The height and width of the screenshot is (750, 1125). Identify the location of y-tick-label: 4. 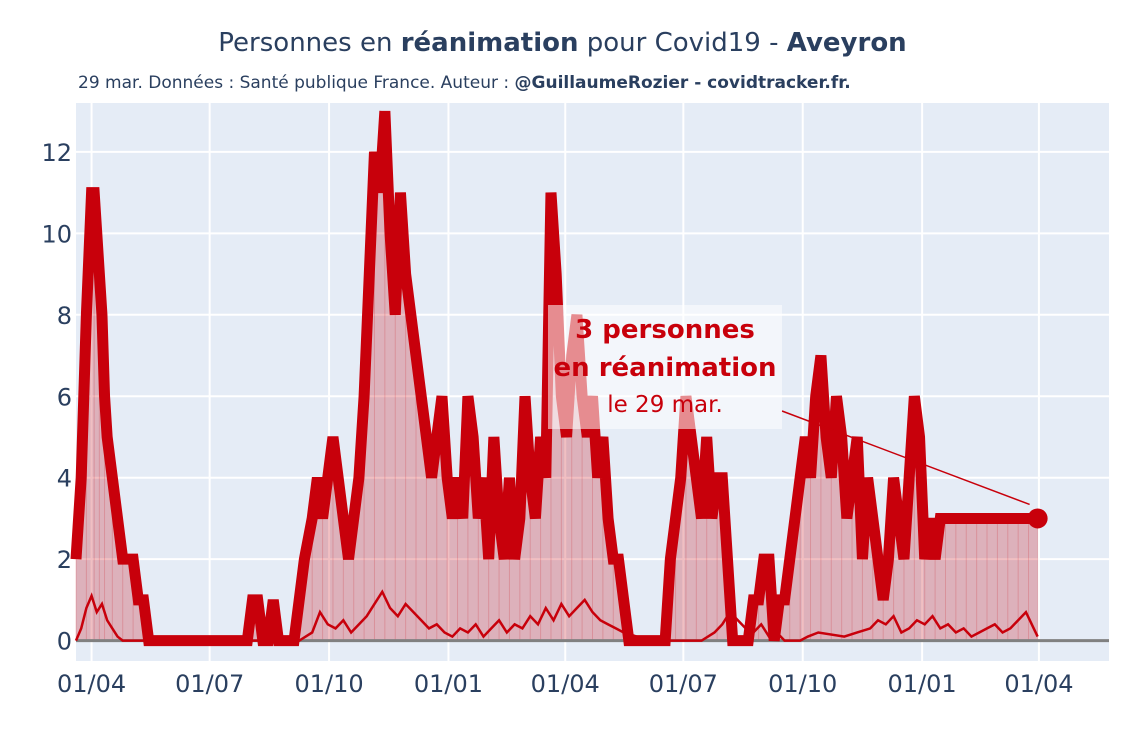
(64, 479).